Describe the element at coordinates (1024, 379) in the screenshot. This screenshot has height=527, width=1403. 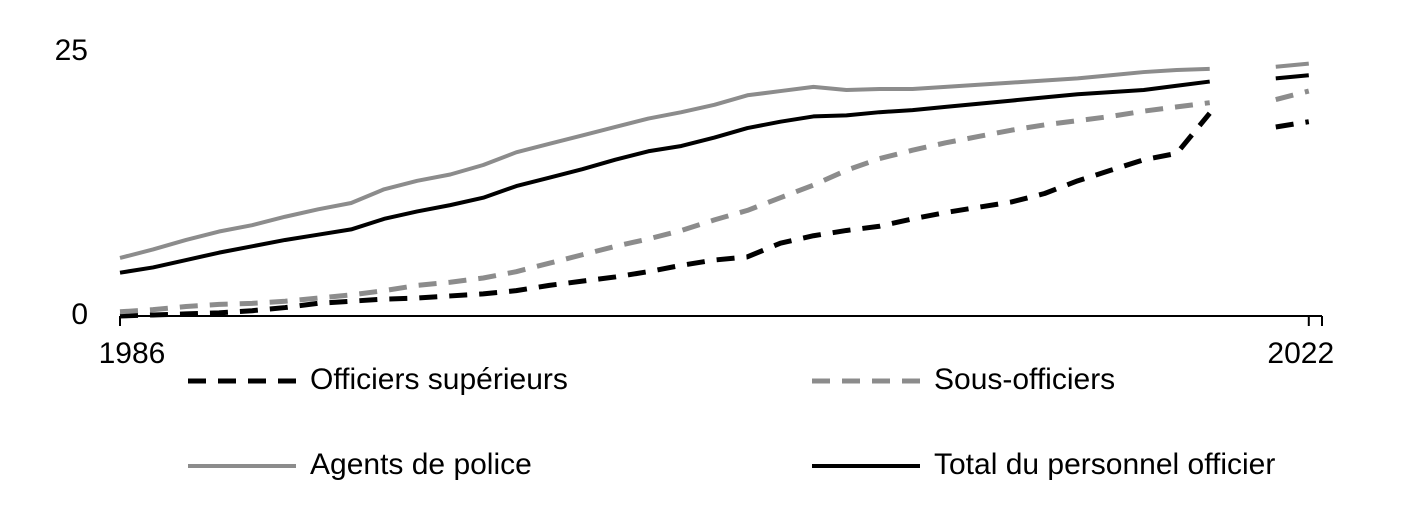
I see `legend-label: Sous-officiers` at that location.